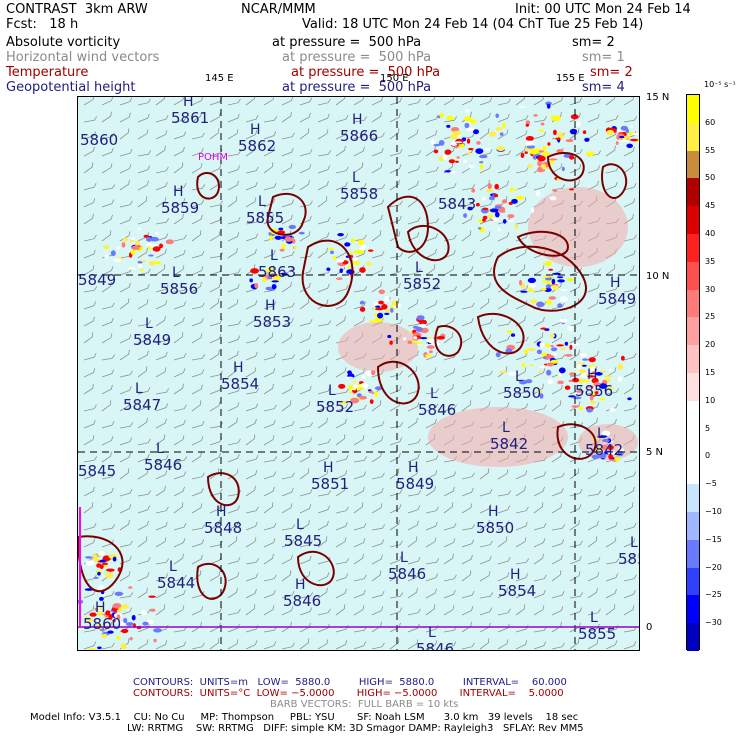  What do you see at coordinates (710, 372) in the screenshot?
I see `colorbar-tick-label: 15` at bounding box center [710, 372].